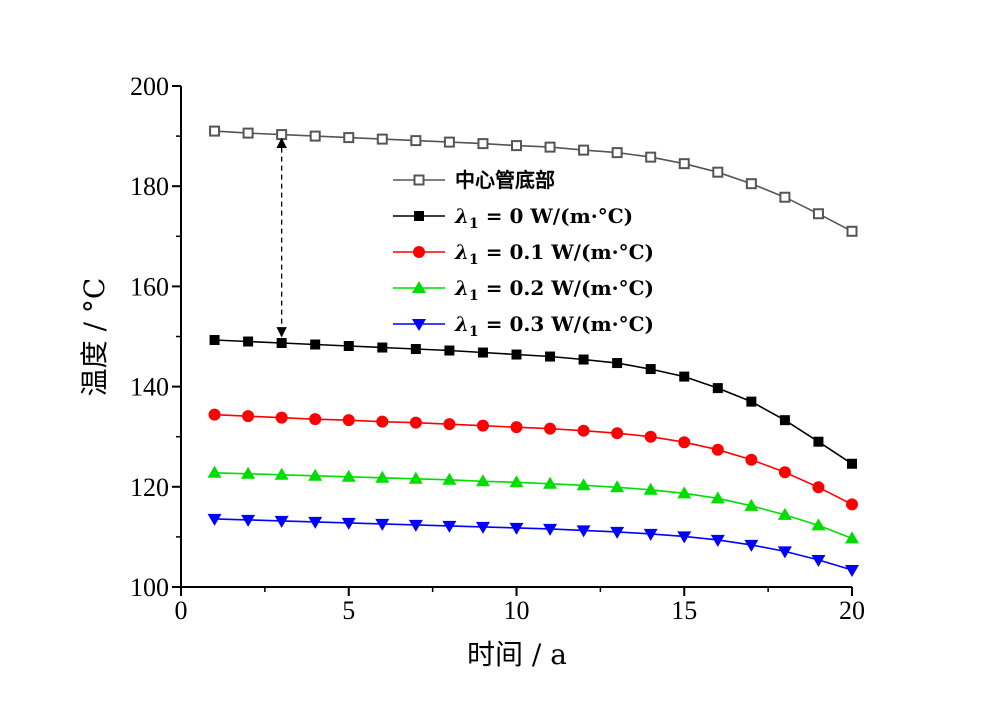 The height and width of the screenshot is (710, 1000). Describe the element at coordinates (554, 290) in the screenshot. I see `legend-label: λ1 = 0.2 W/(m·°C)` at that location.